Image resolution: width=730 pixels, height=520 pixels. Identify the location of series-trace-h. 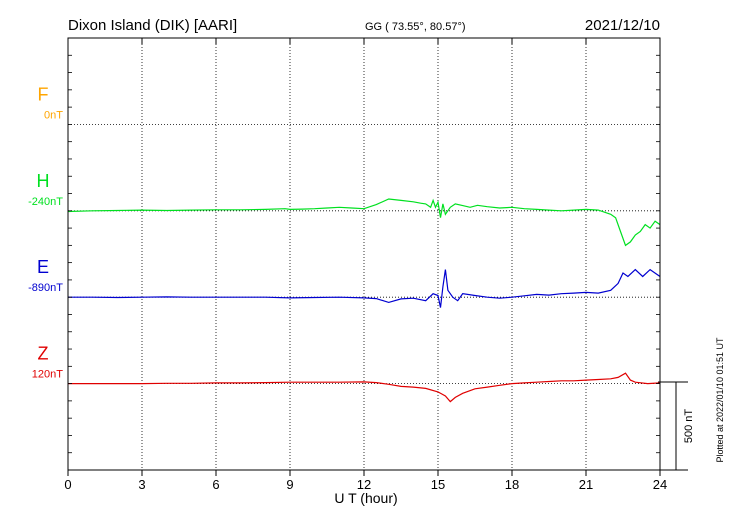
(364, 222).